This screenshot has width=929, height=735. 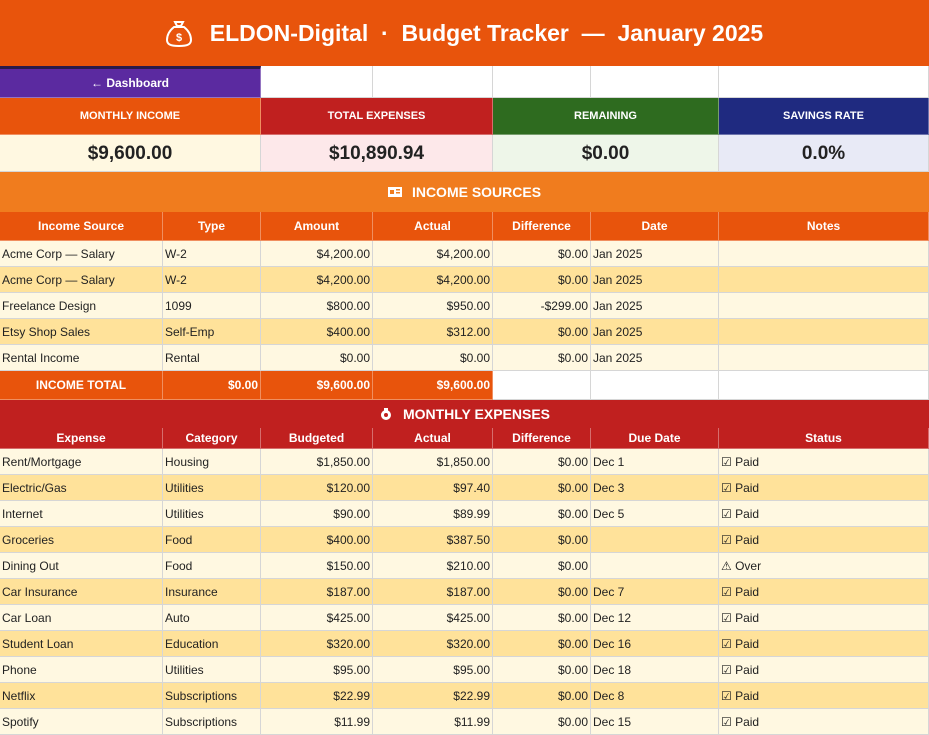 What do you see at coordinates (212, 332) in the screenshot?
I see `data-cell: Self-Emp` at bounding box center [212, 332].